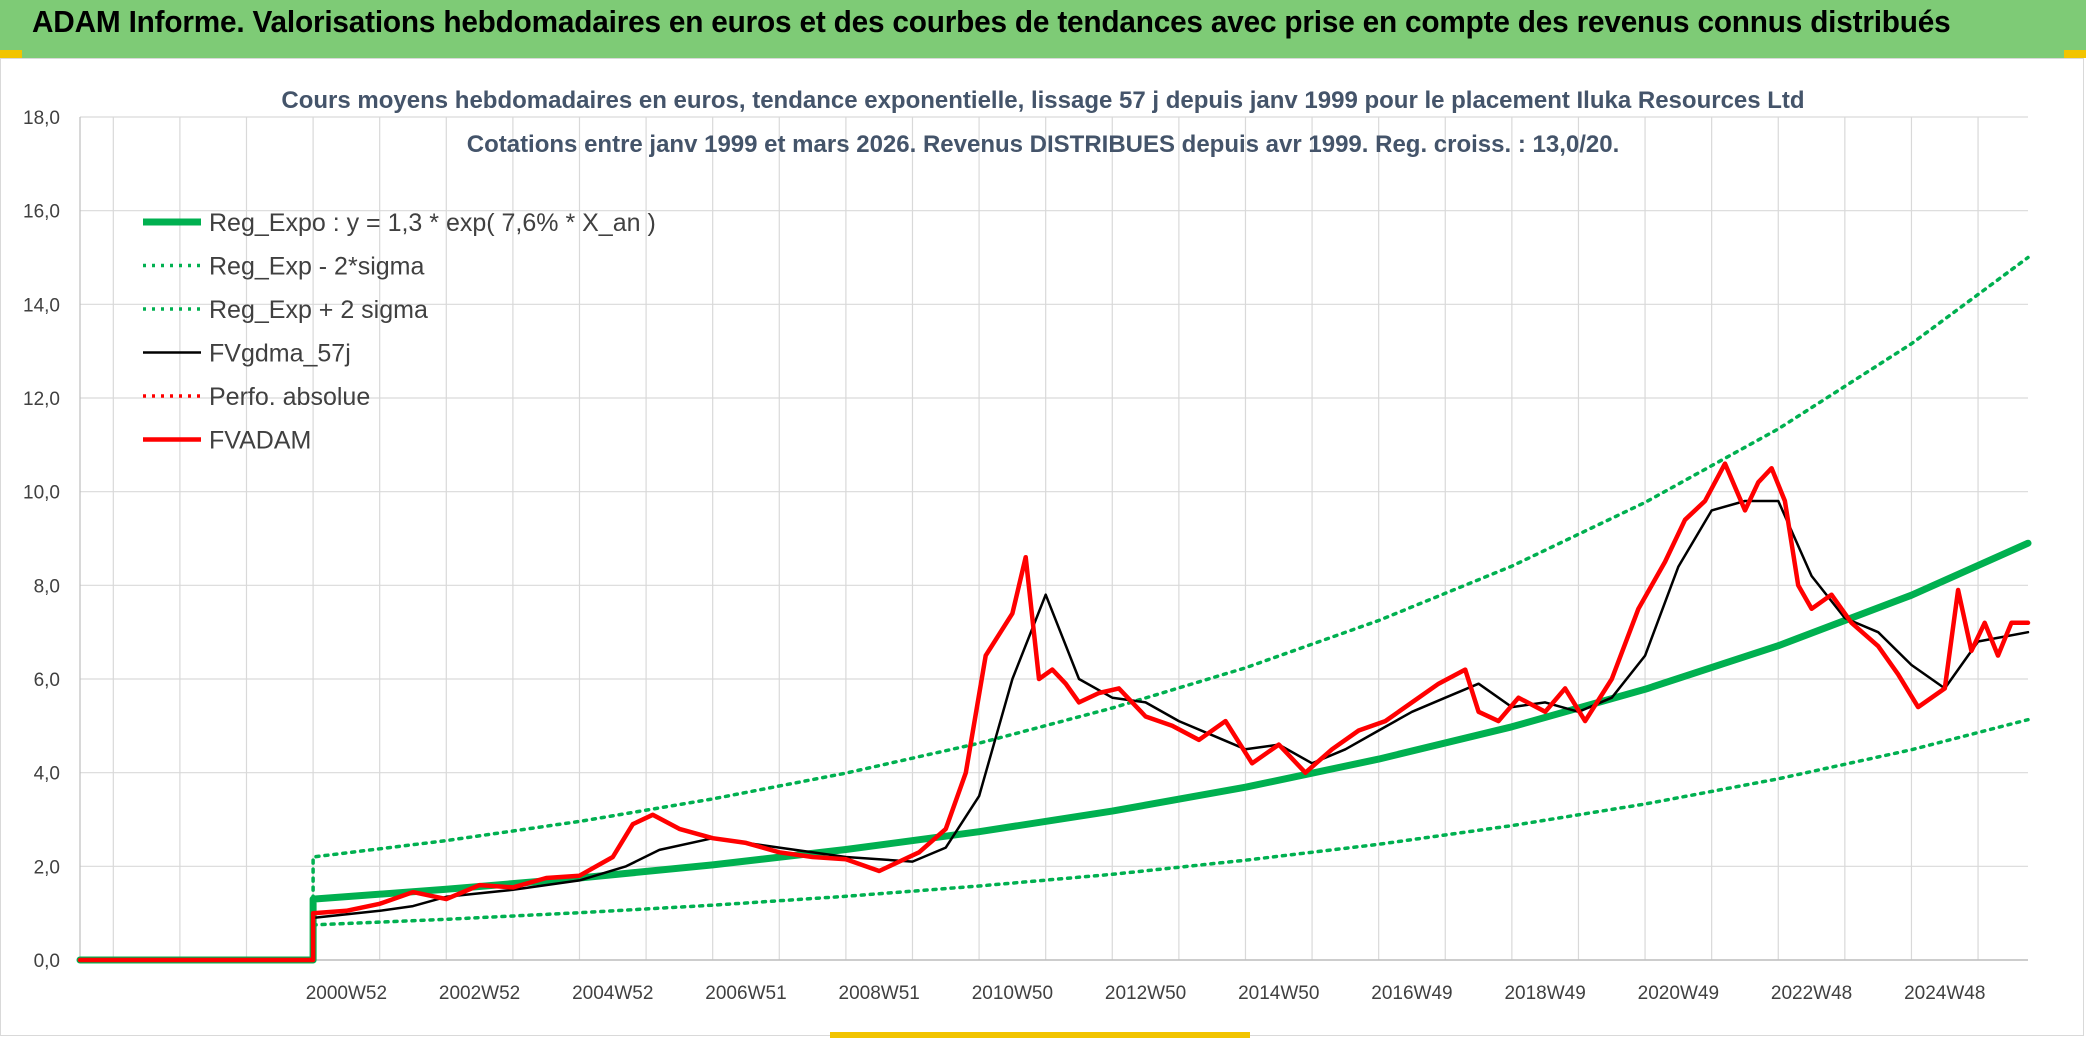  What do you see at coordinates (41, 212) in the screenshot?
I see `y-tick-label: 16,0` at bounding box center [41, 212].